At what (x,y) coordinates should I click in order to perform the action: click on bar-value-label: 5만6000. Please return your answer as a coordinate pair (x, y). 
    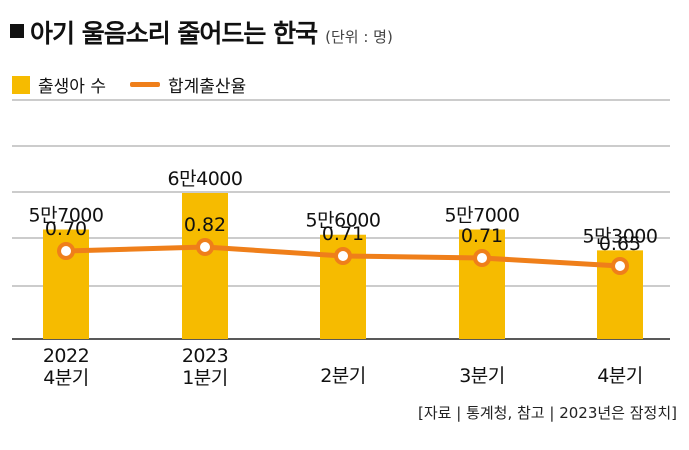
    Looking at the image, I should click on (343, 221).